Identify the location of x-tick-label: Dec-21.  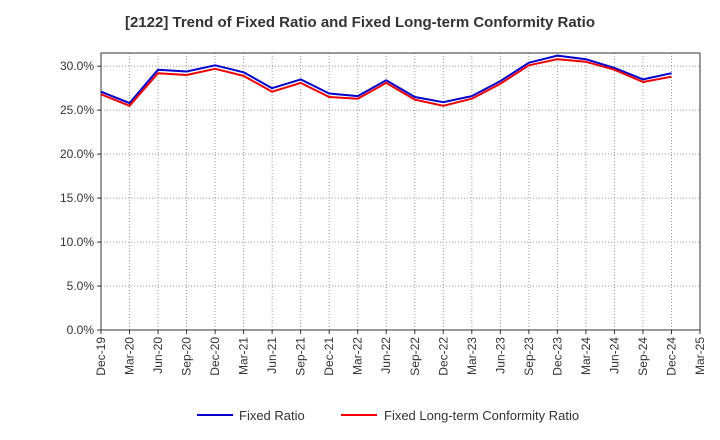
(329, 356).